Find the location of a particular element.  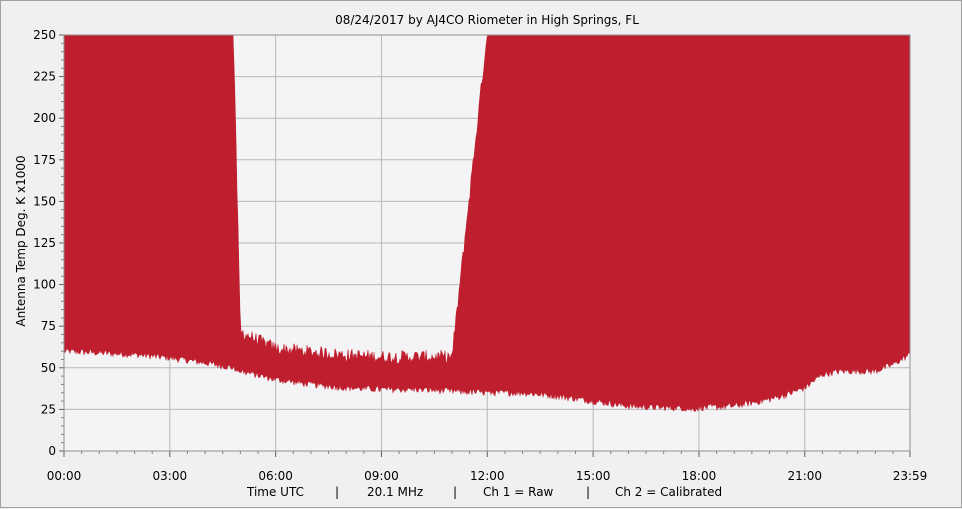

y-tick-label: 125 is located at coordinates (44, 243).